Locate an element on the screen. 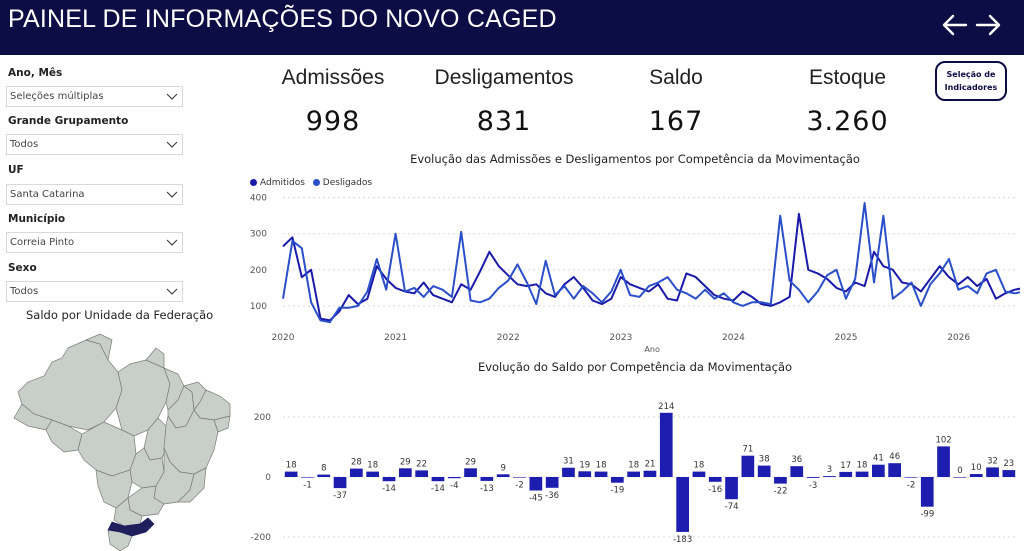 The image size is (1024, 551). back-button is located at coordinates (955, 25).